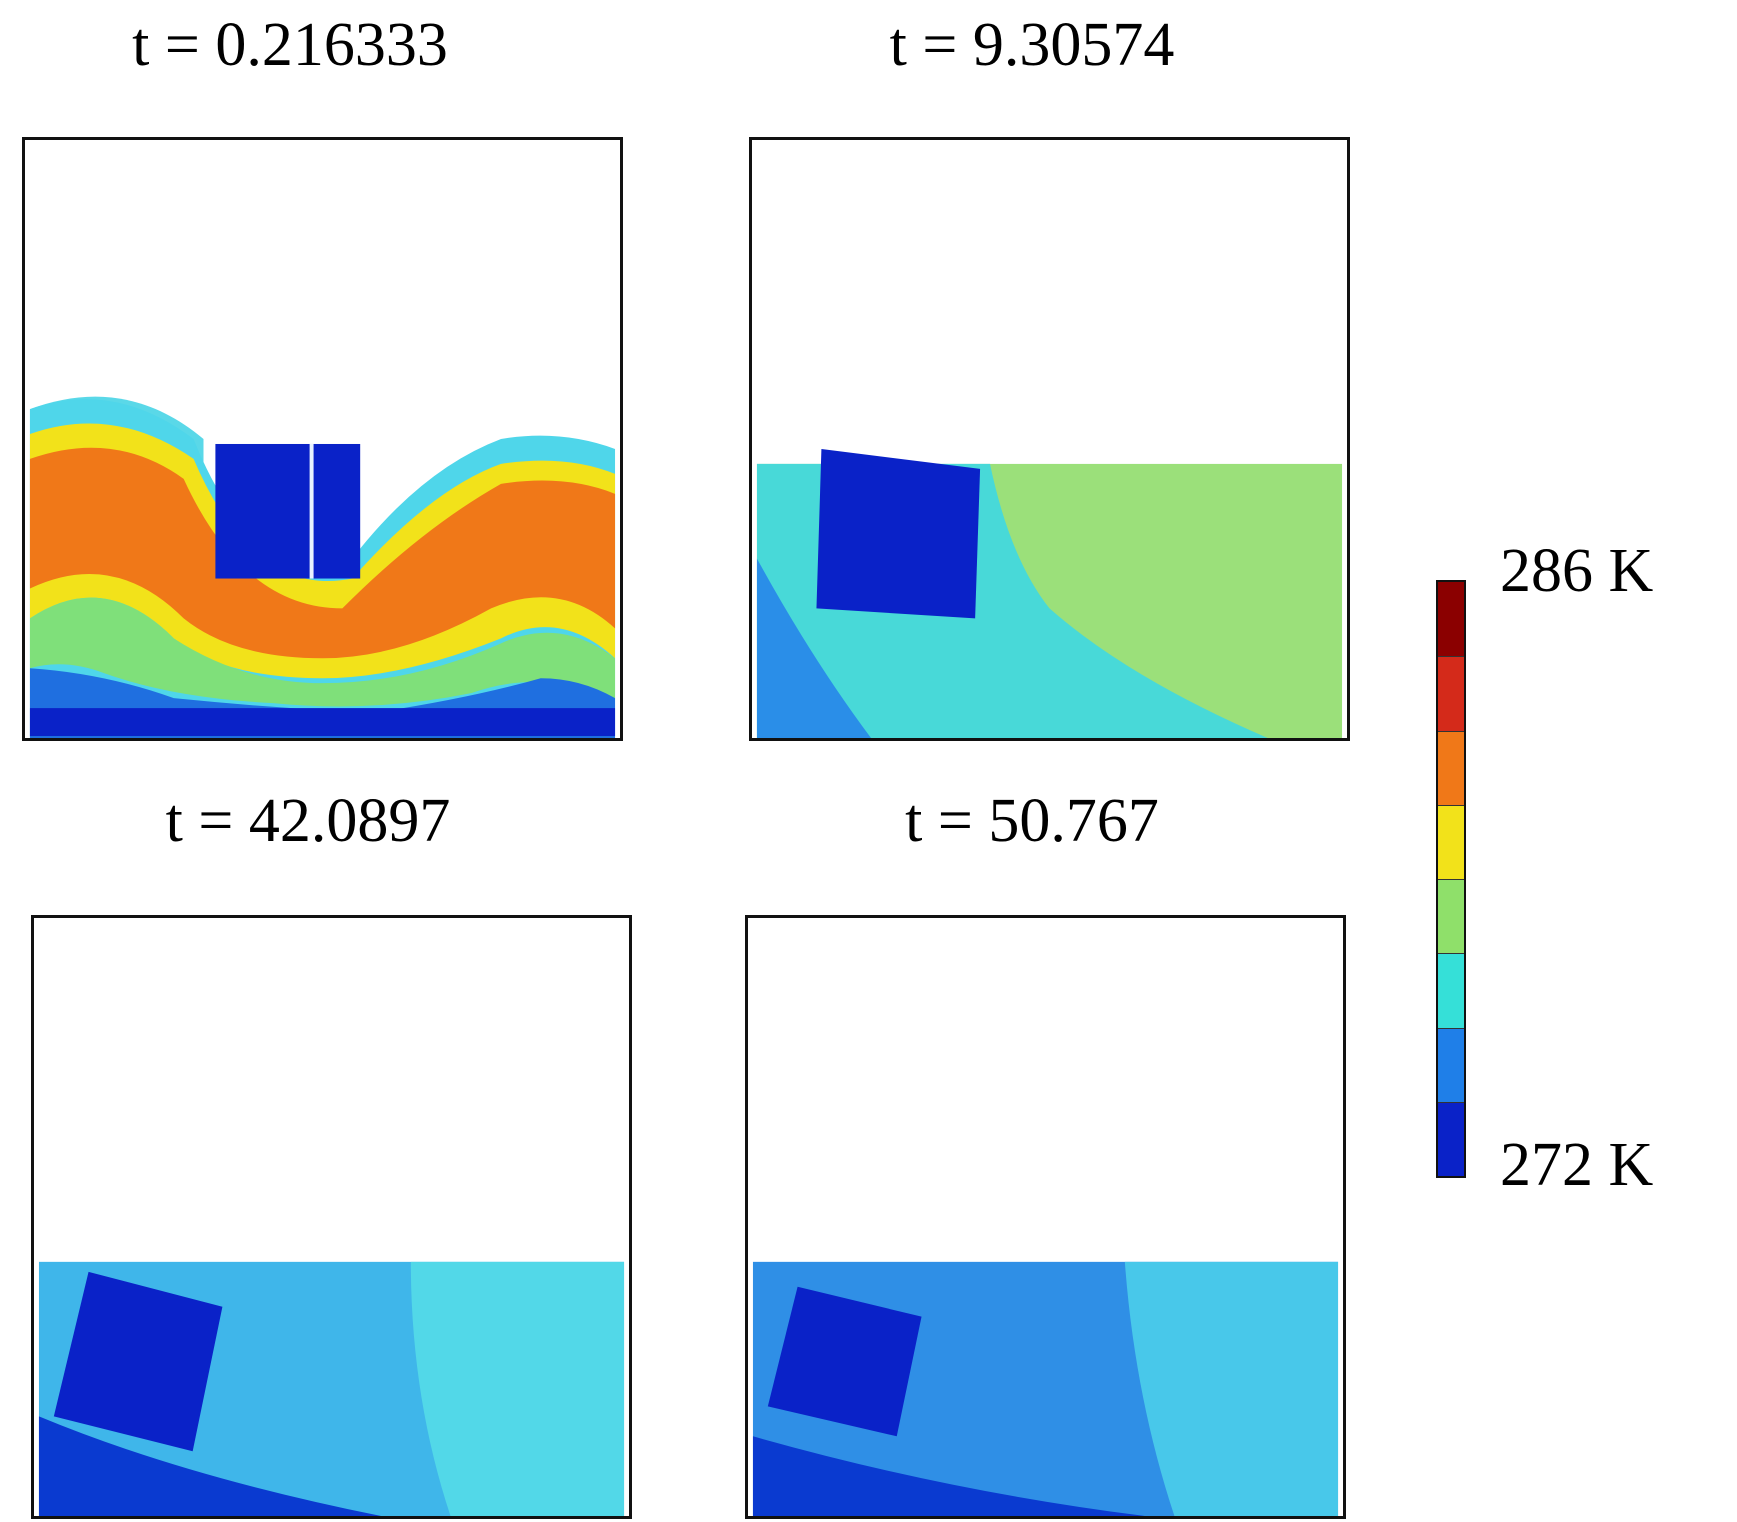 The height and width of the screenshot is (1522, 1737). What do you see at coordinates (290, 45) in the screenshot?
I see `panel-title-1: t = 0.216333` at bounding box center [290, 45].